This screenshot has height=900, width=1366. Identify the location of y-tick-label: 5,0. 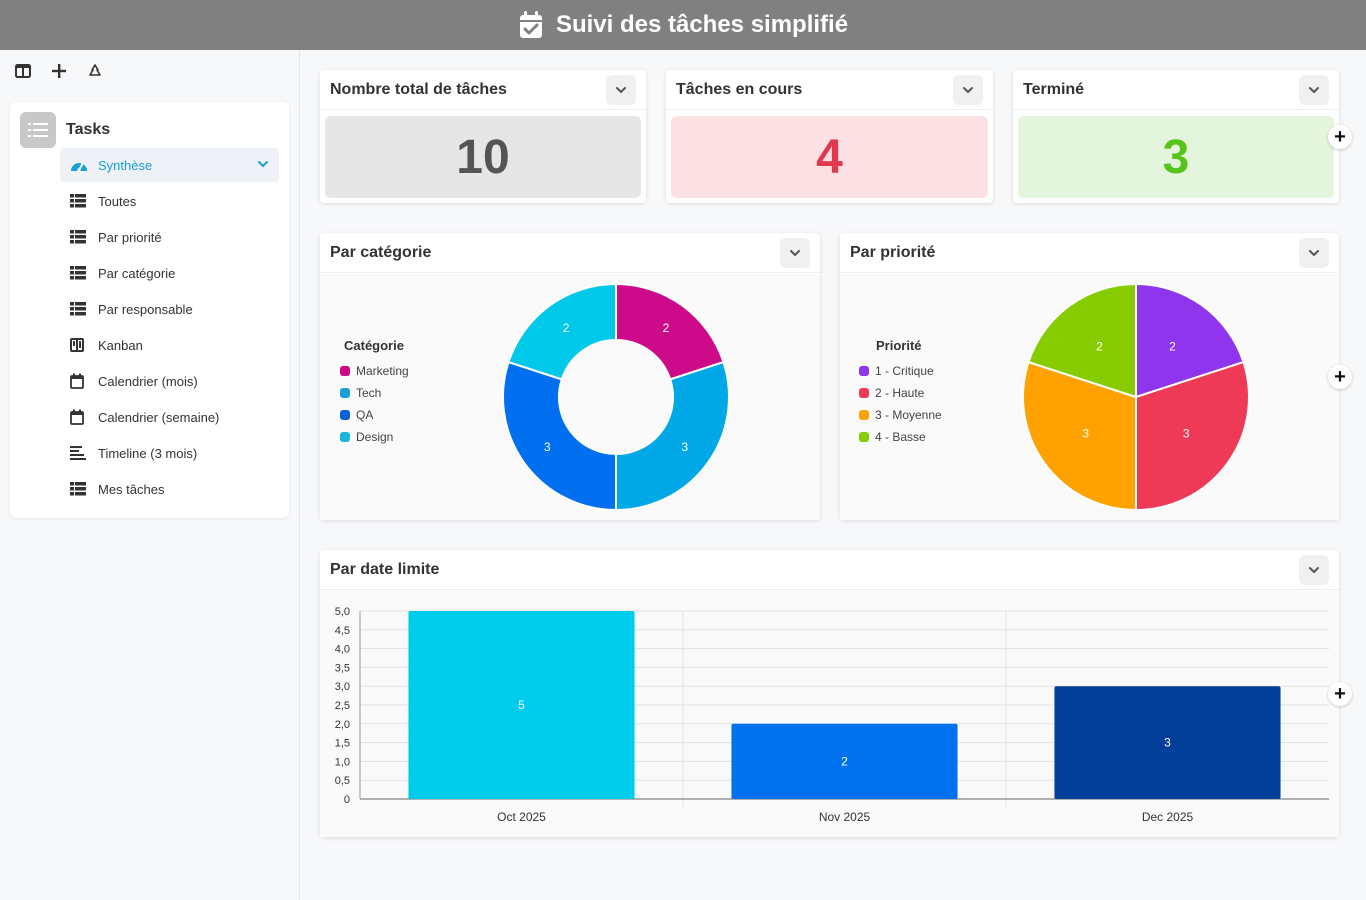
(342, 612).